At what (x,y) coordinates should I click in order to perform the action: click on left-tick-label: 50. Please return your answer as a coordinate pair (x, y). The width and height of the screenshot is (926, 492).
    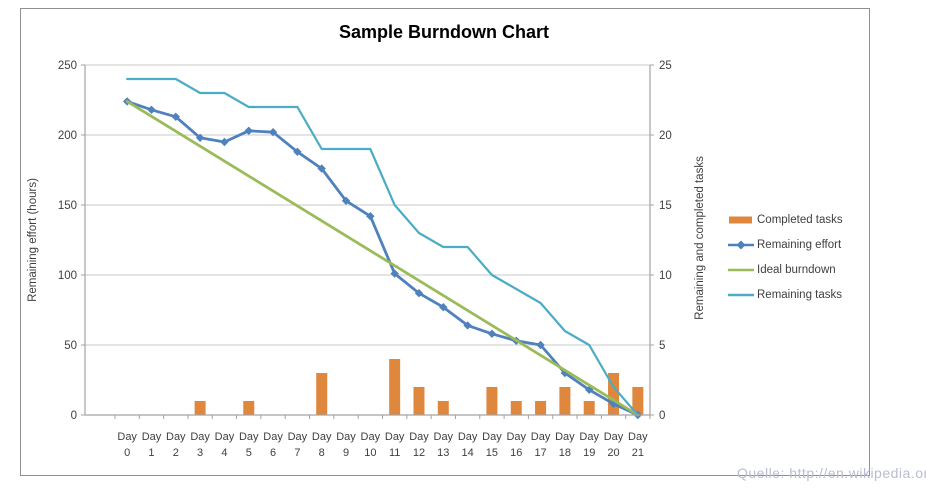
    Looking at the image, I should click on (70, 346).